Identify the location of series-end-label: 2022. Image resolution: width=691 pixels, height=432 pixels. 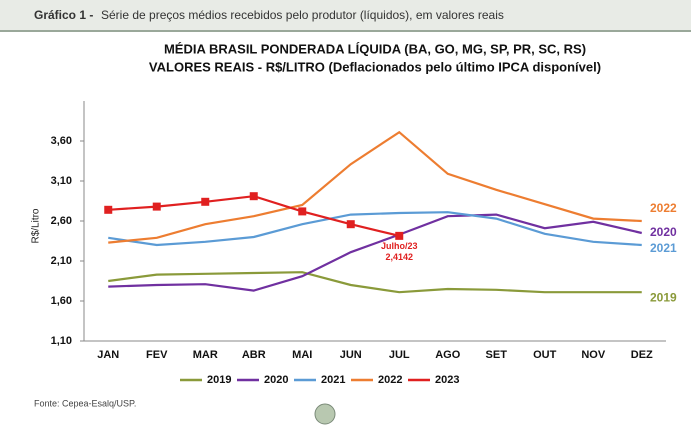
(663, 208).